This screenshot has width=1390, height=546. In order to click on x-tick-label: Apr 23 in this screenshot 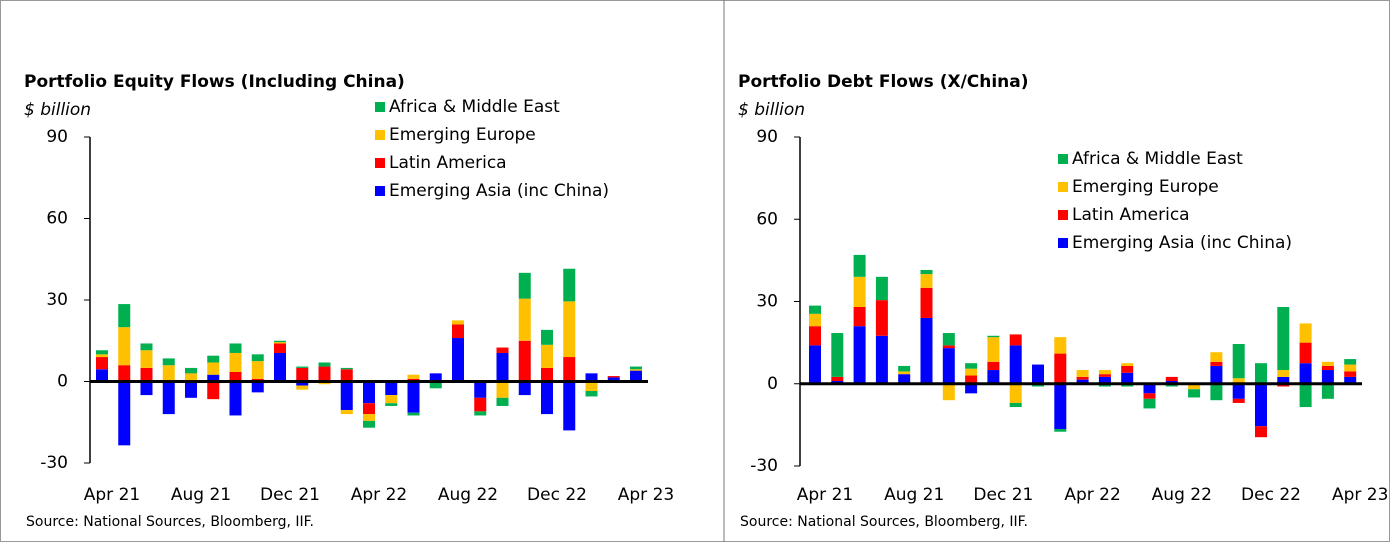, I will do `click(1360, 495)`.